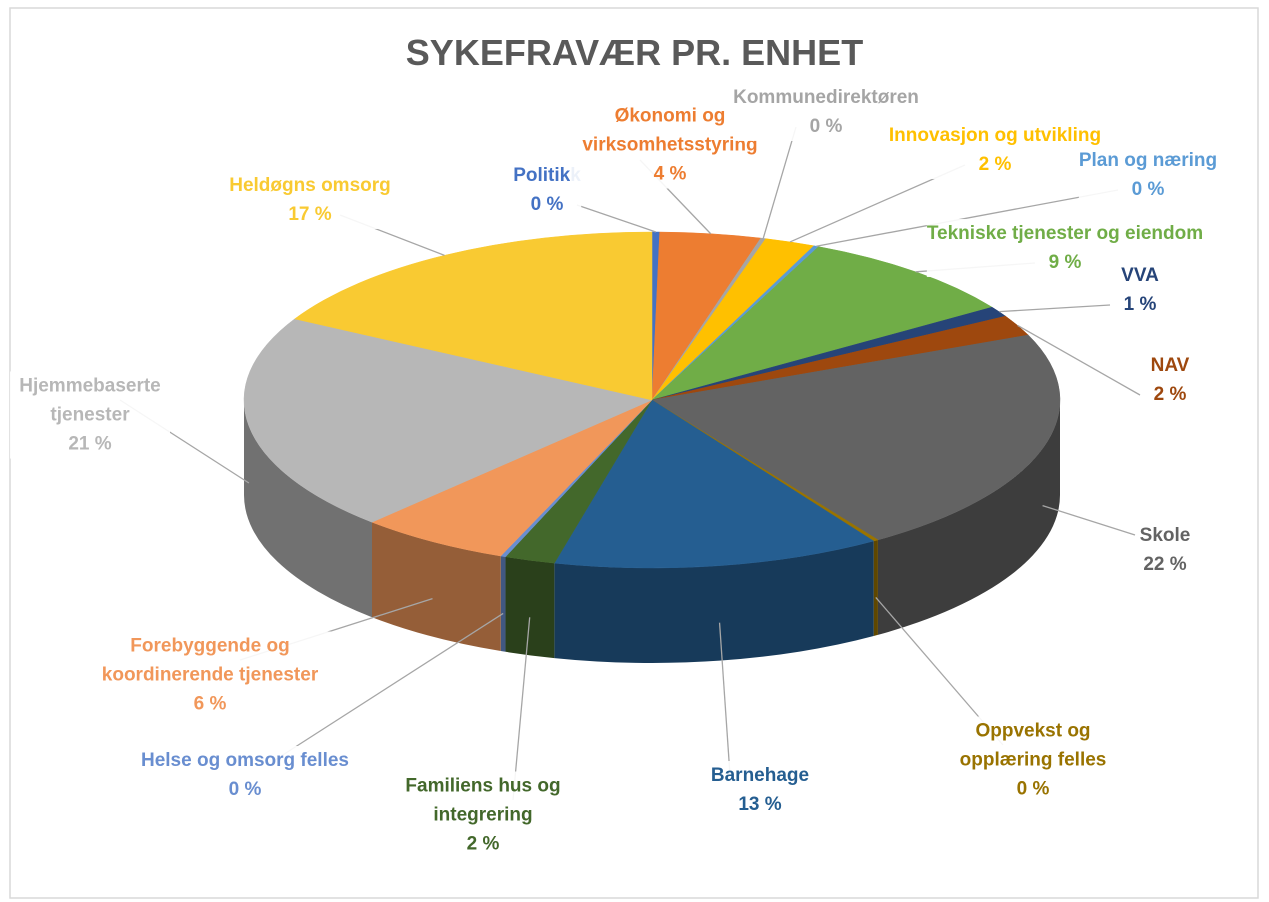  Describe the element at coordinates (310, 185) in the screenshot. I see `category-label: Heldøgns omsorg` at that location.